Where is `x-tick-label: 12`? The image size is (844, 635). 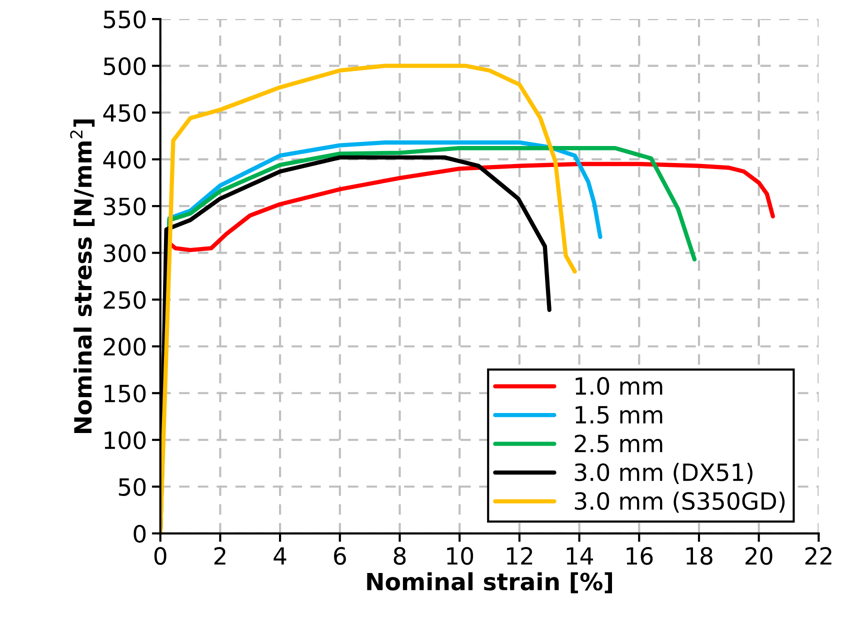
x-tick-label: 12 is located at coordinates (519, 556).